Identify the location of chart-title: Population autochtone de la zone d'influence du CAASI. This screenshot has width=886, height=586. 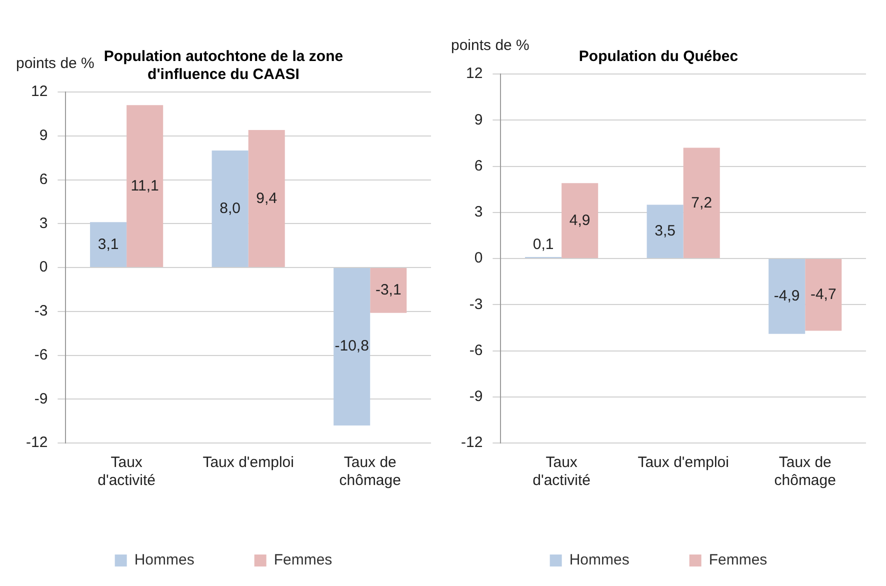
(224, 66).